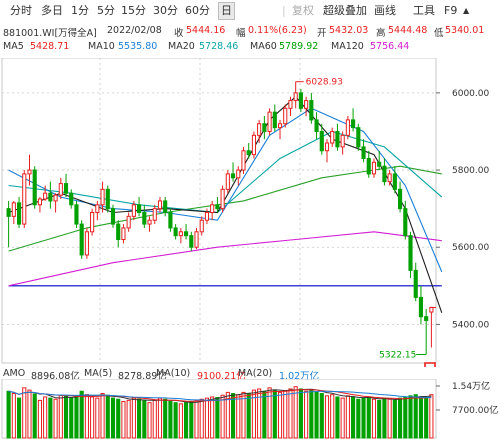 The height and width of the screenshot is (440, 500). Describe the element at coordinates (50, 46) in the screenshot. I see `ma5-value: 5428.71` at that location.